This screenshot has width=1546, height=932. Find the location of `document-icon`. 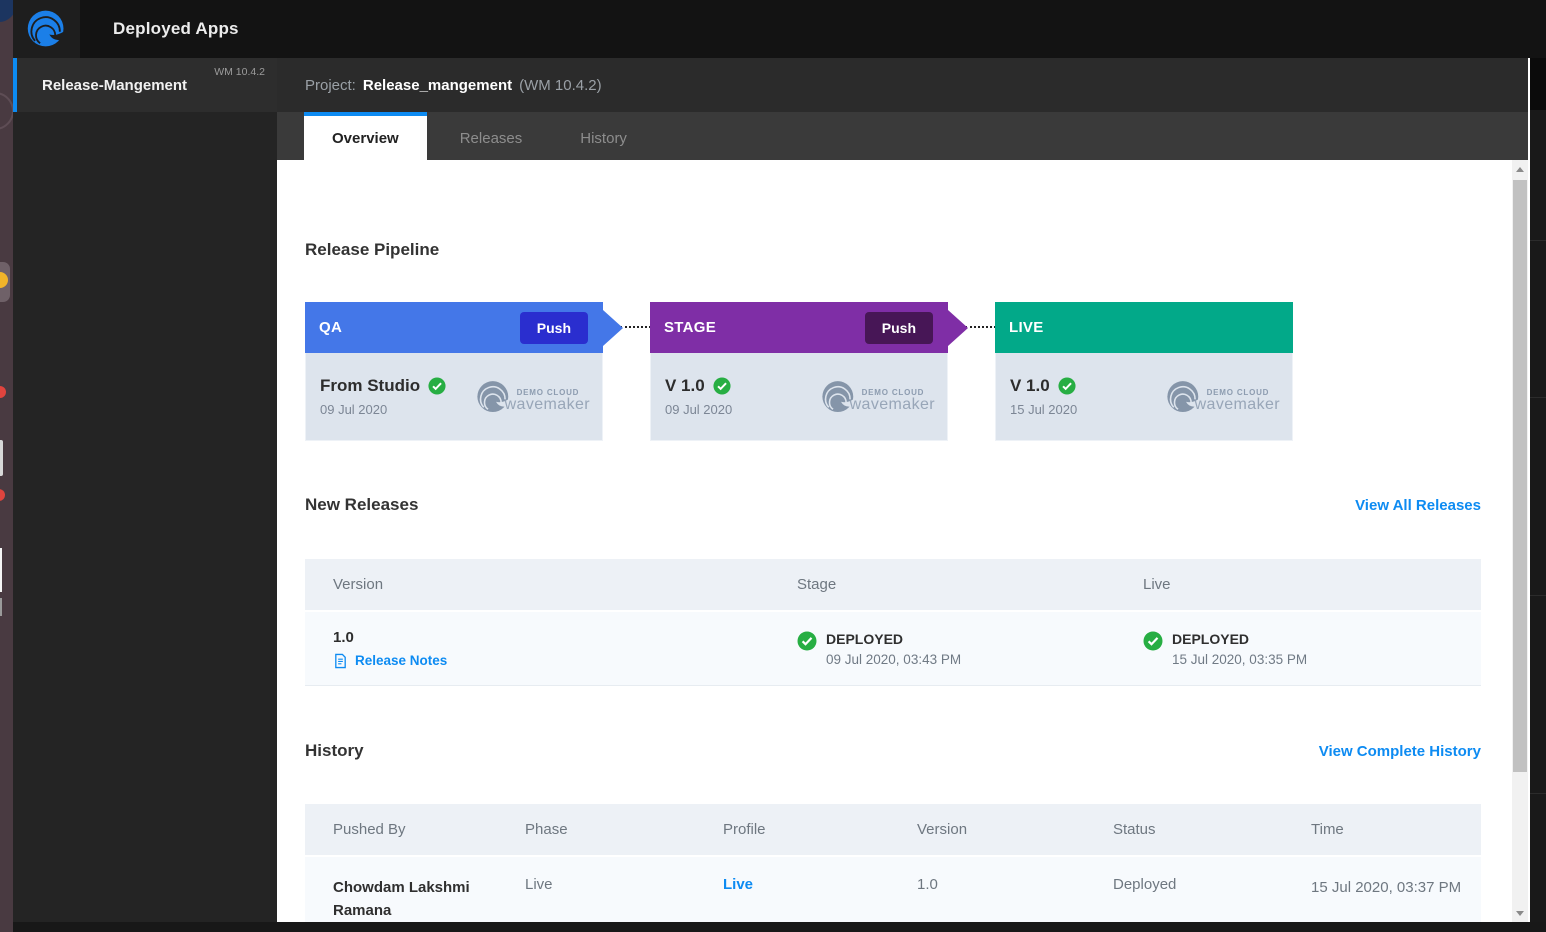

document-icon is located at coordinates (340, 660).